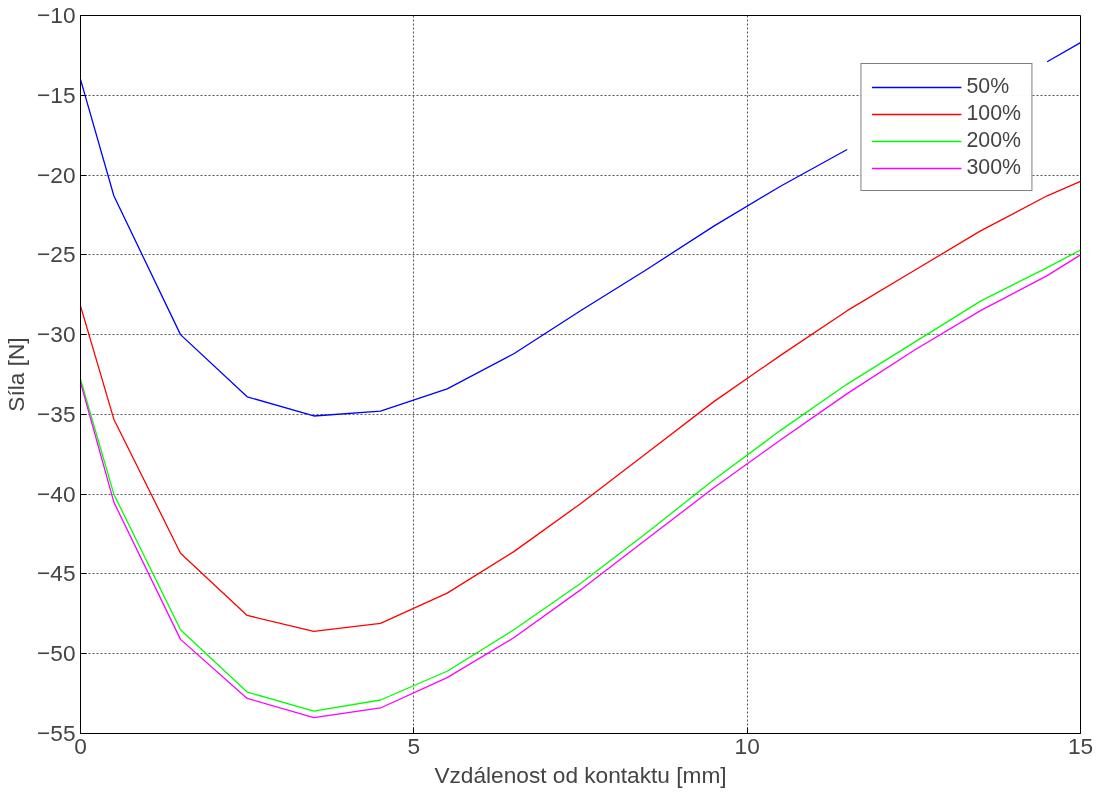 Image resolution: width=1115 pixels, height=797 pixels. What do you see at coordinates (56, 174) in the screenshot?
I see `y-tick-label: −20` at bounding box center [56, 174].